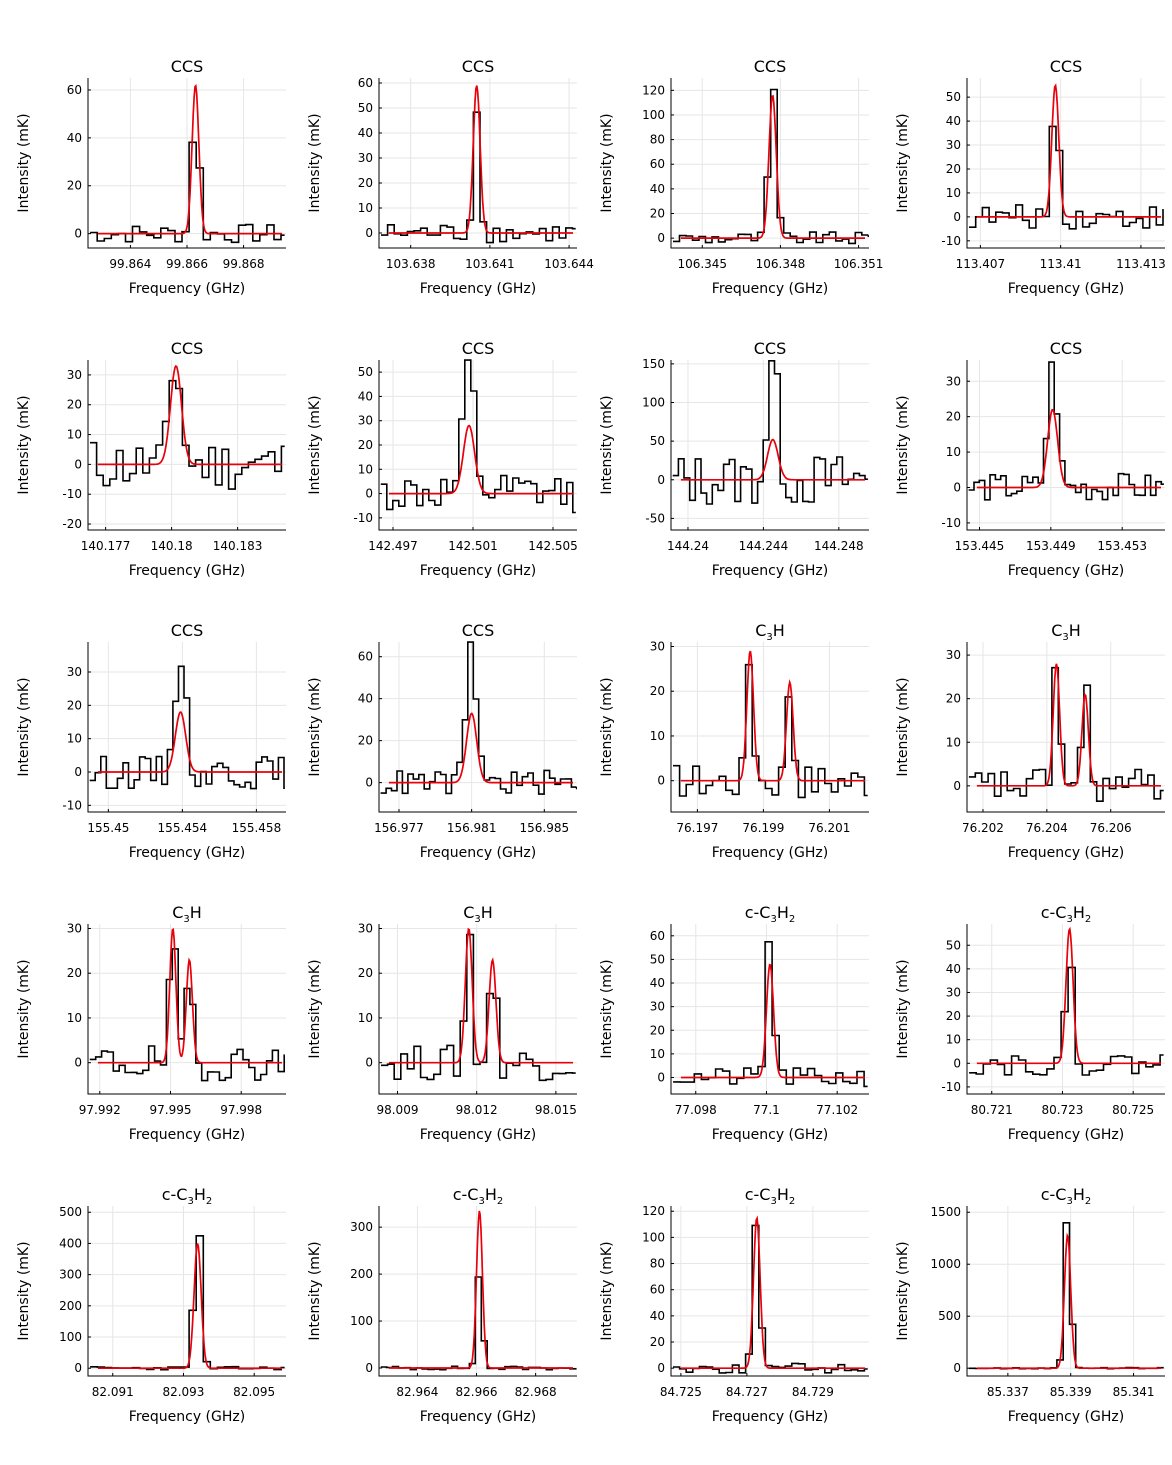  Describe the element at coordinates (106, 546) in the screenshot. I see `x-tick-label: 140.177` at that location.